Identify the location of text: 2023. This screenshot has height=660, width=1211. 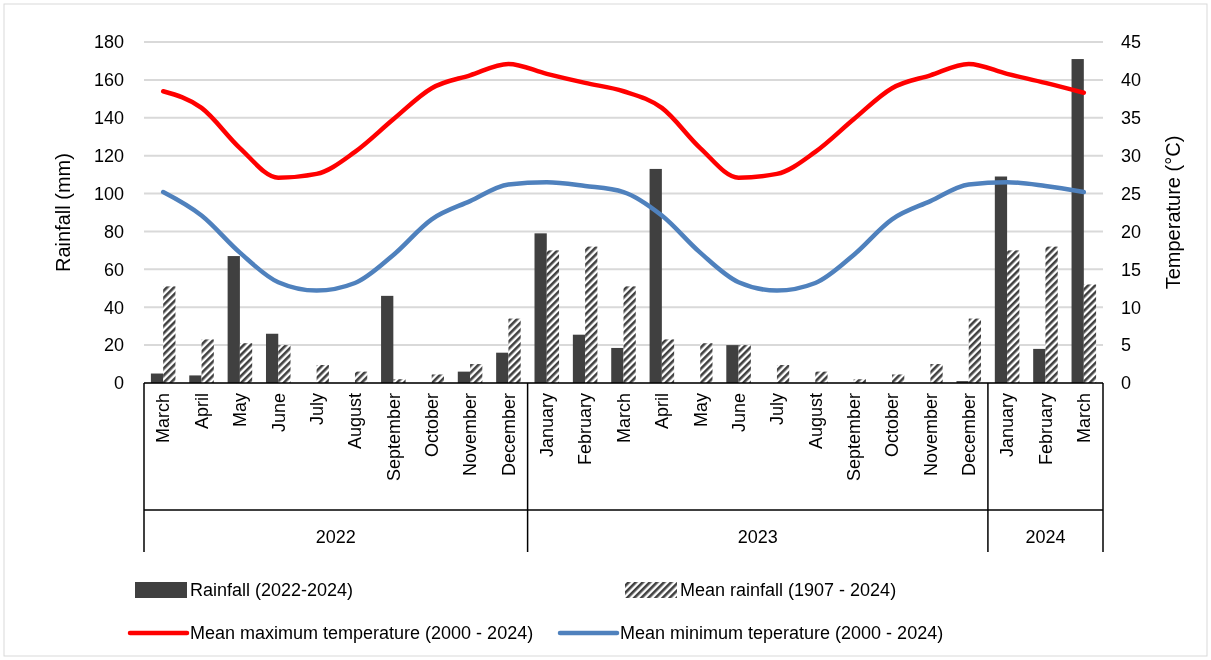
(757, 537).